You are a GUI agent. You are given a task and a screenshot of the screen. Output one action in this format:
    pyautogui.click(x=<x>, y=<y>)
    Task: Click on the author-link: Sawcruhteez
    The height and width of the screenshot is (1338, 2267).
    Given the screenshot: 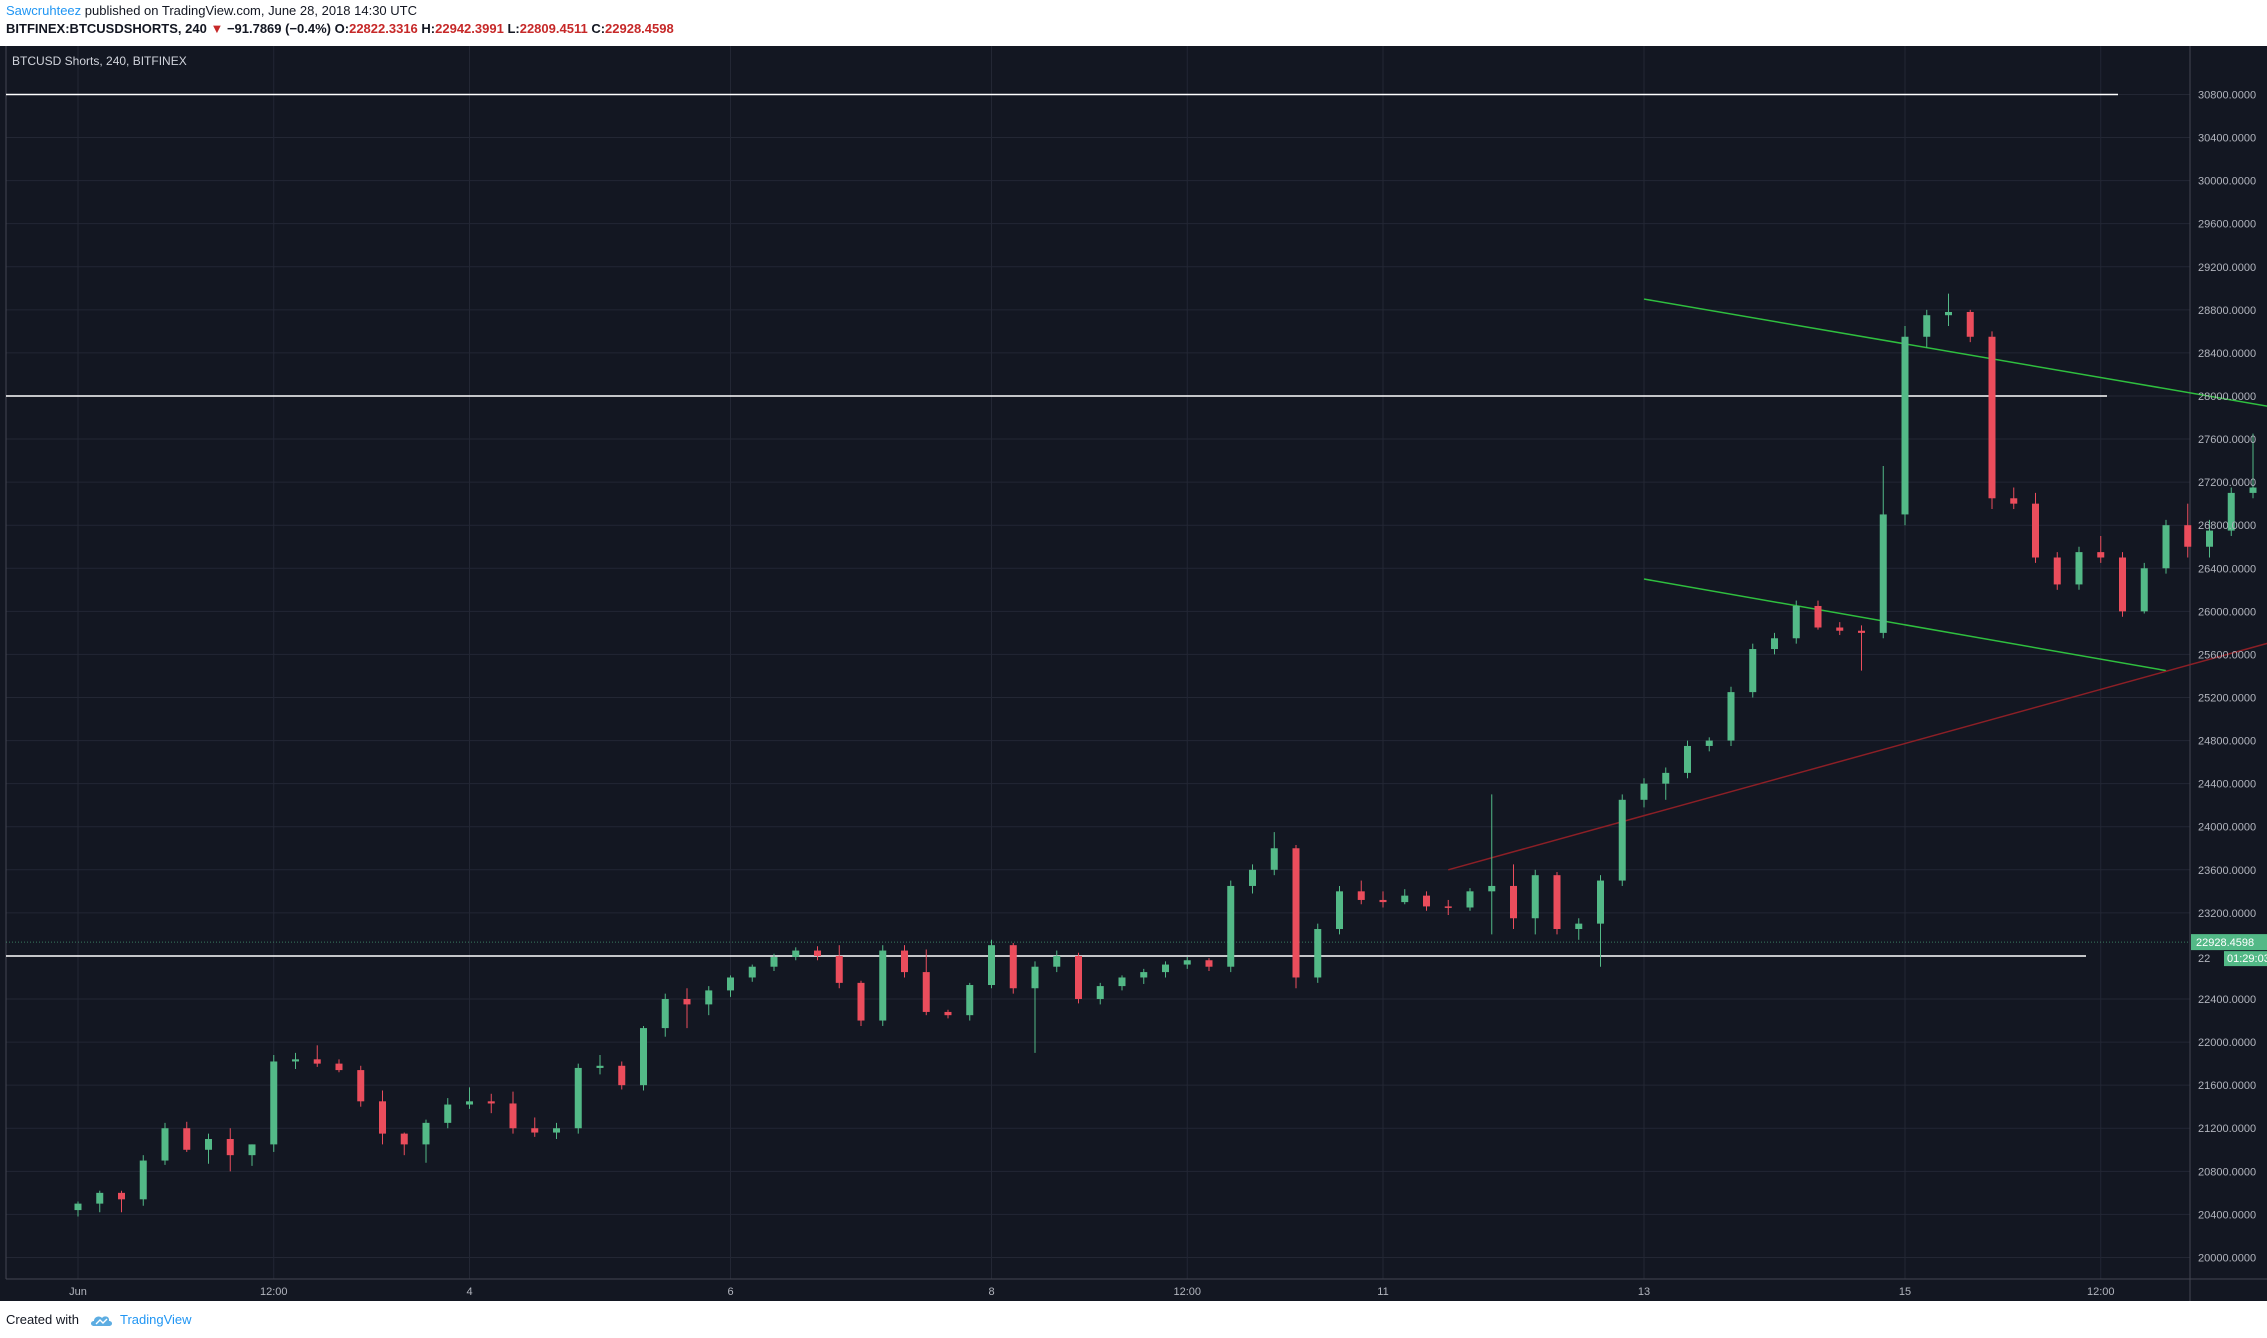 What is the action you would take?
    pyautogui.click(x=44, y=10)
    